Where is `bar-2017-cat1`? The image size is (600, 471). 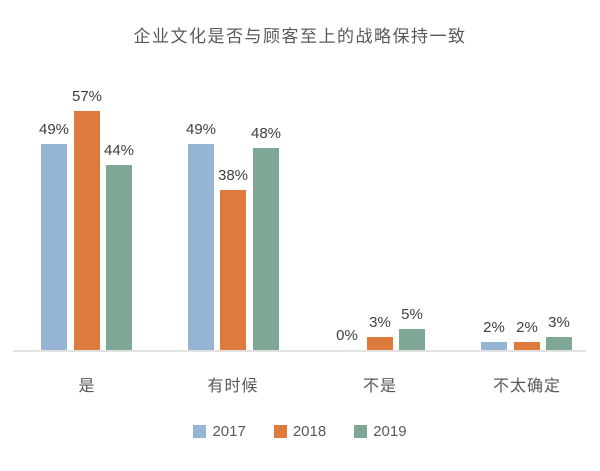
bar-2017-cat1 is located at coordinates (201, 247).